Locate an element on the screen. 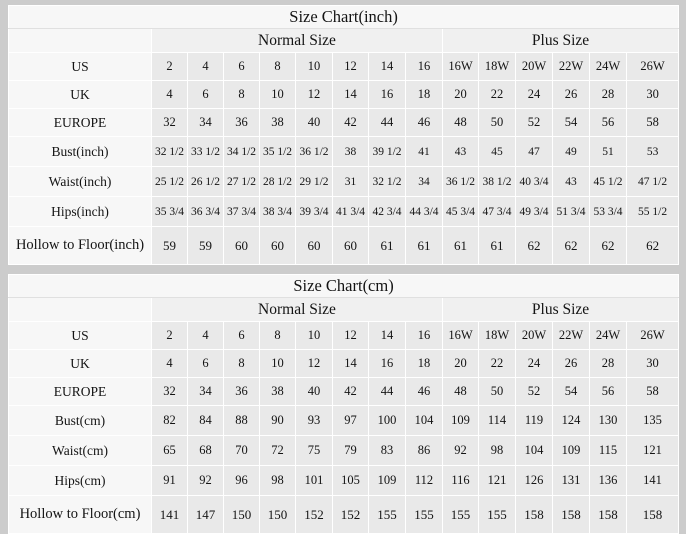 The image size is (686, 534). cm-cell-bust-4: 93 is located at coordinates (314, 420).